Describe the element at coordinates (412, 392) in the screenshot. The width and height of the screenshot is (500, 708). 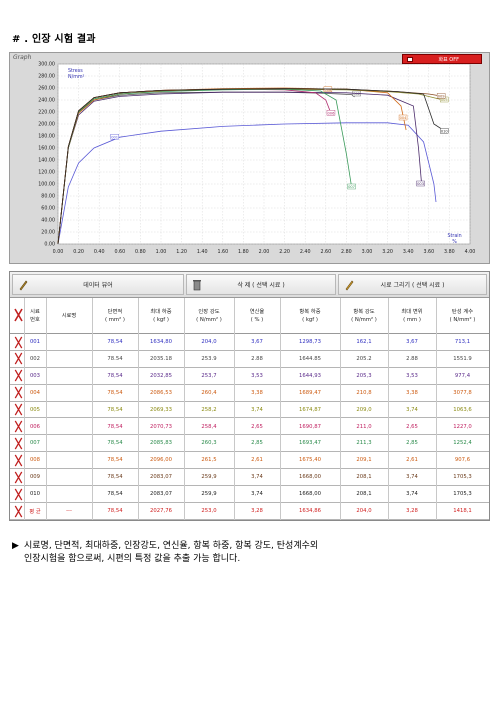
I see `cell-max-disp: 3,38` at that location.